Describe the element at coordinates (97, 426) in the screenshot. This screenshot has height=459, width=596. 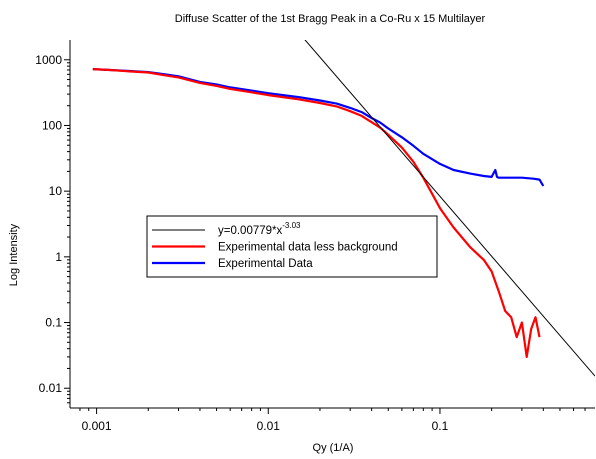
I see `x-tick-label: 0.001` at that location.